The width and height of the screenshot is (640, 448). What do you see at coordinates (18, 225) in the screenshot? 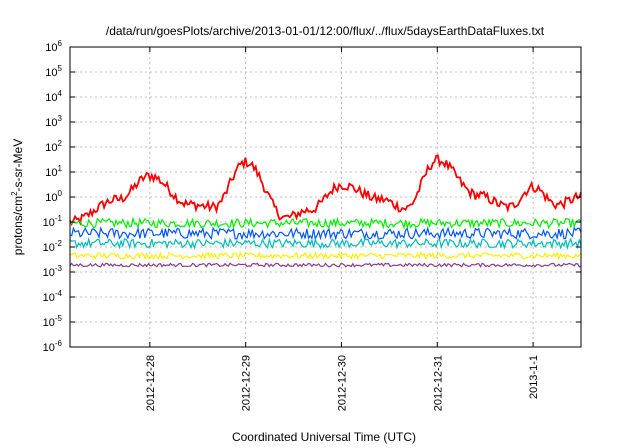
I see `y-axis-label-base: protons/cm` at bounding box center [18, 225].